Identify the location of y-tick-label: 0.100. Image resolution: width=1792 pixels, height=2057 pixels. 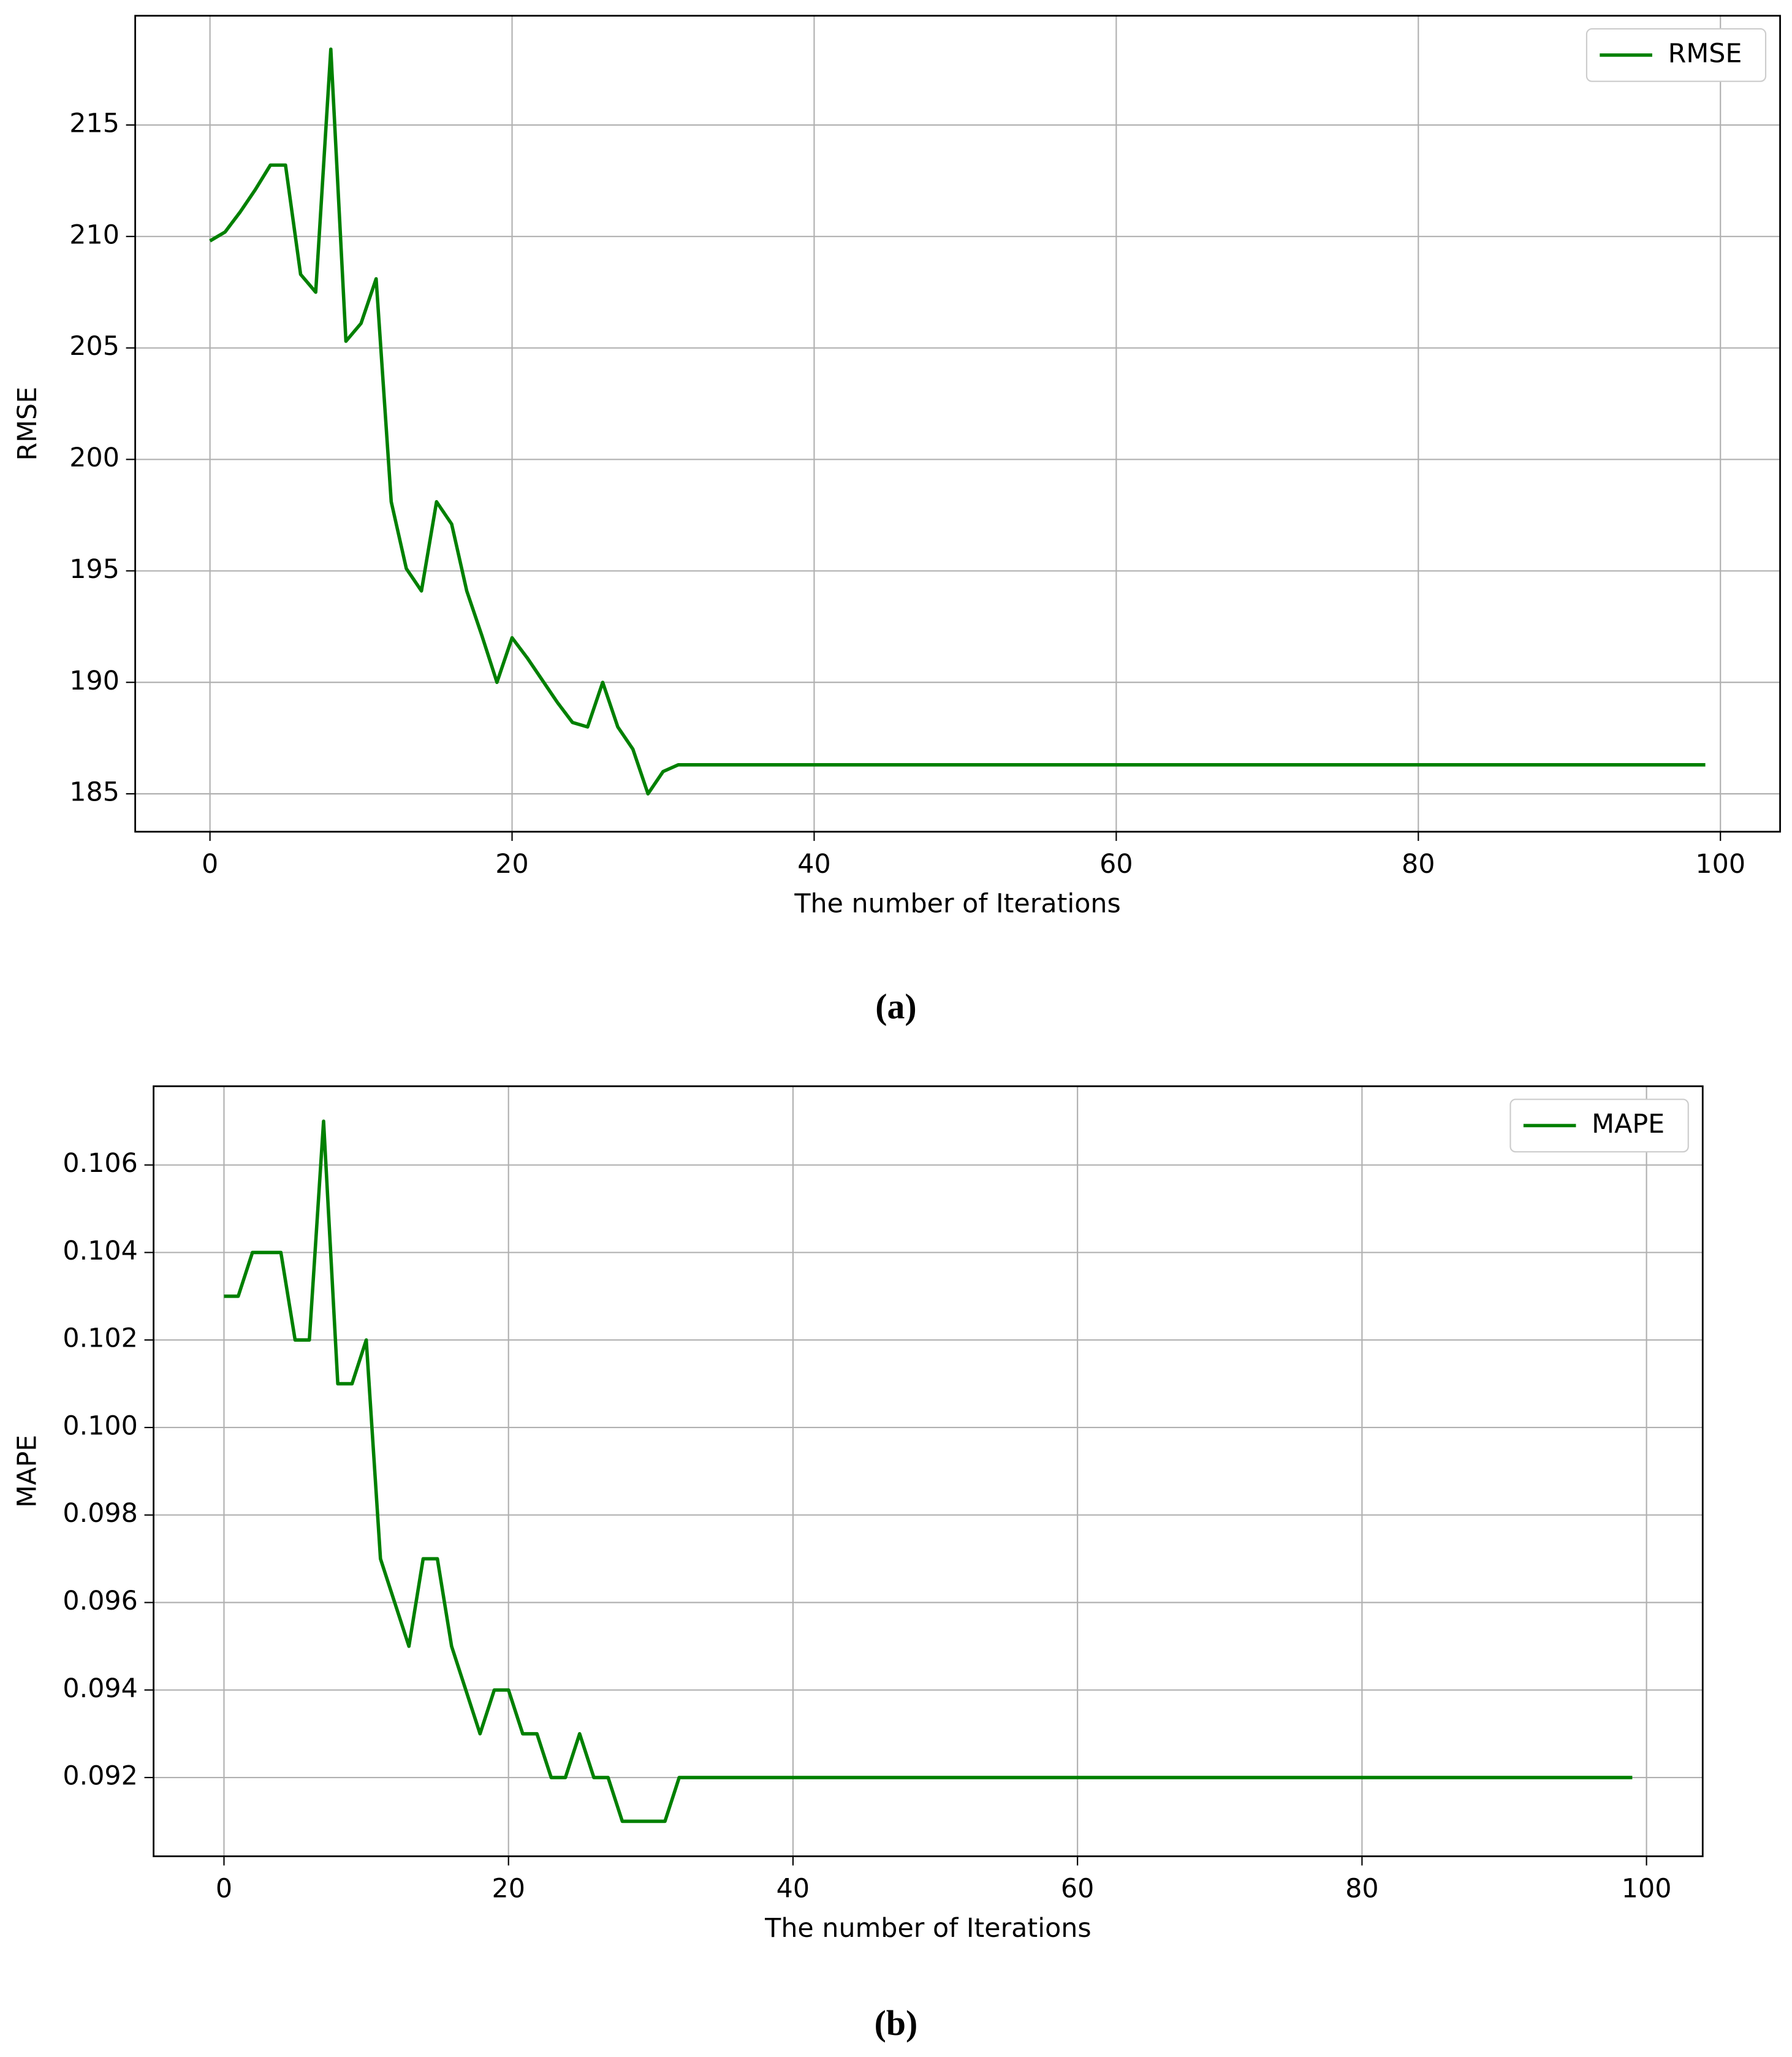
(100, 1425).